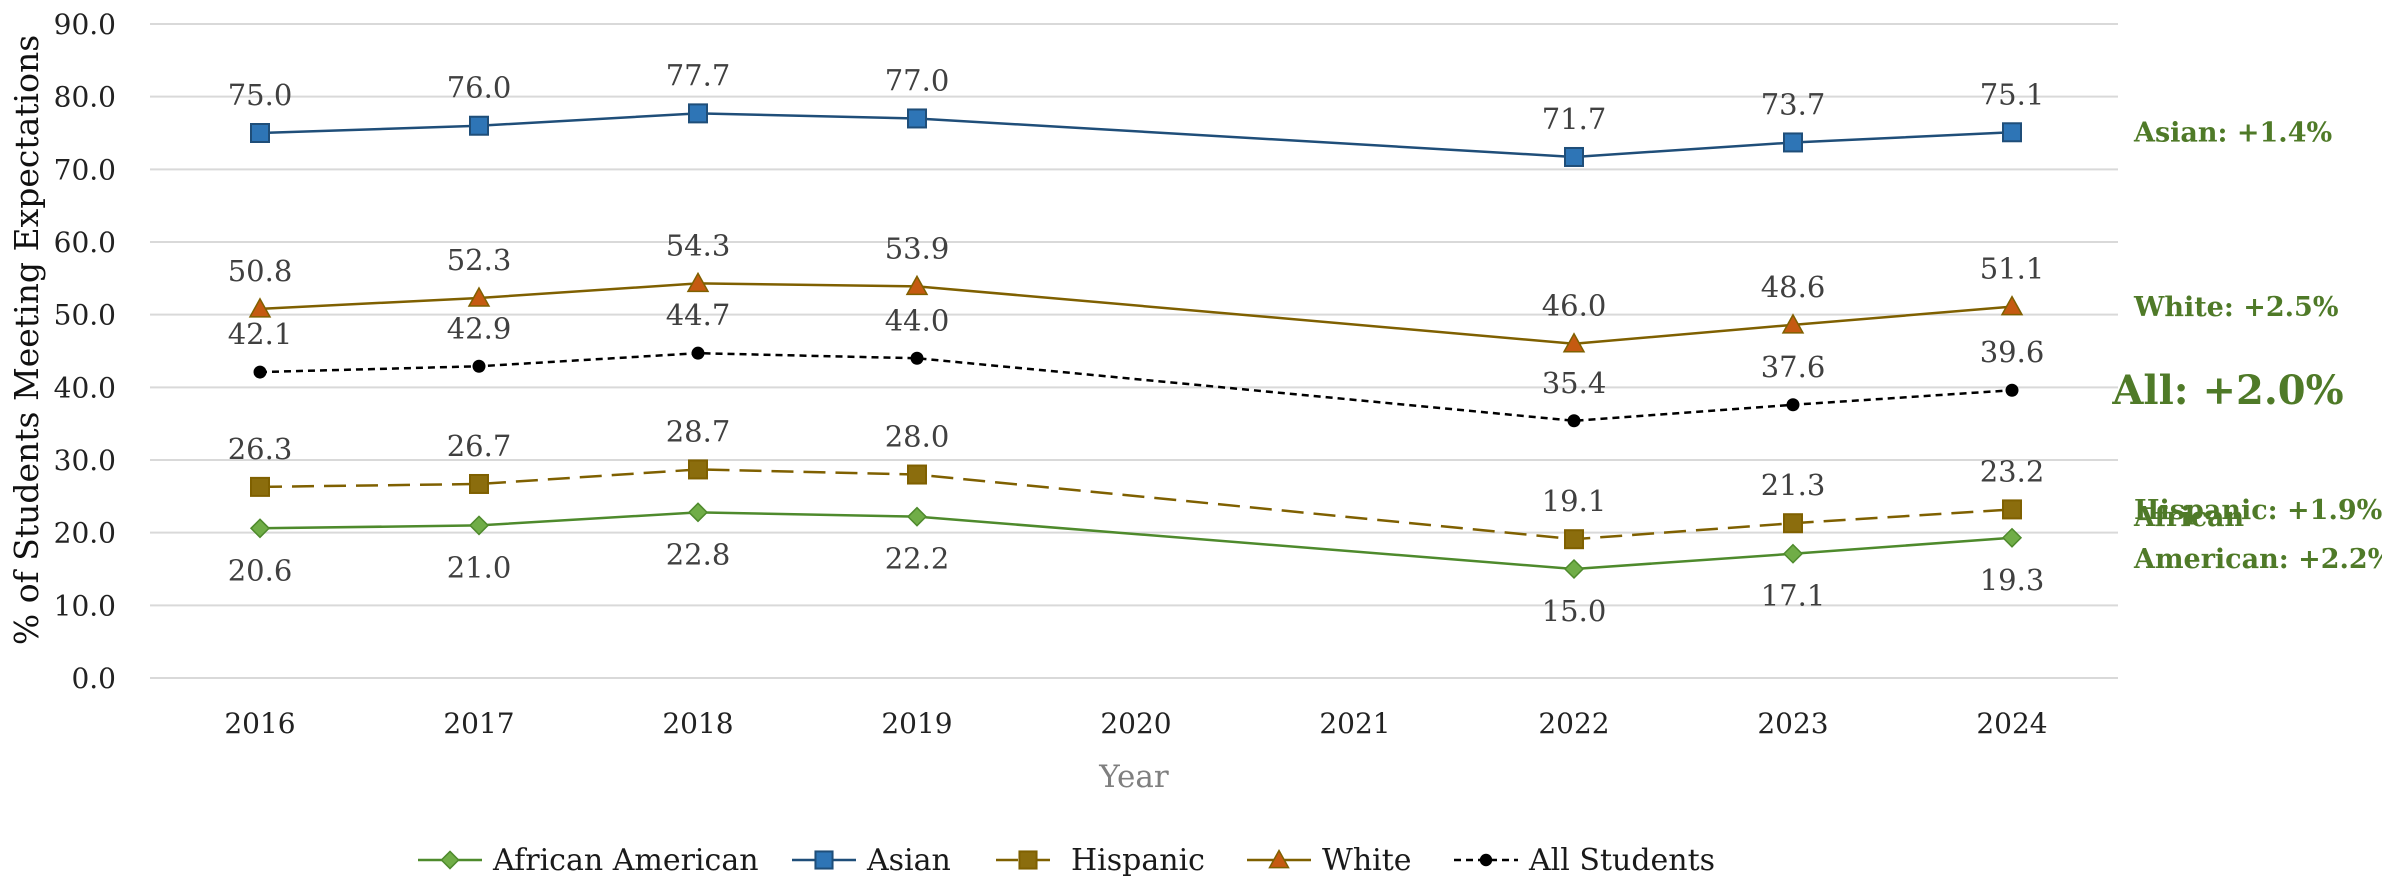 The height and width of the screenshot is (884, 2382). Describe the element at coordinates (85, 169) in the screenshot. I see `y-tick-label: 70.0` at that location.